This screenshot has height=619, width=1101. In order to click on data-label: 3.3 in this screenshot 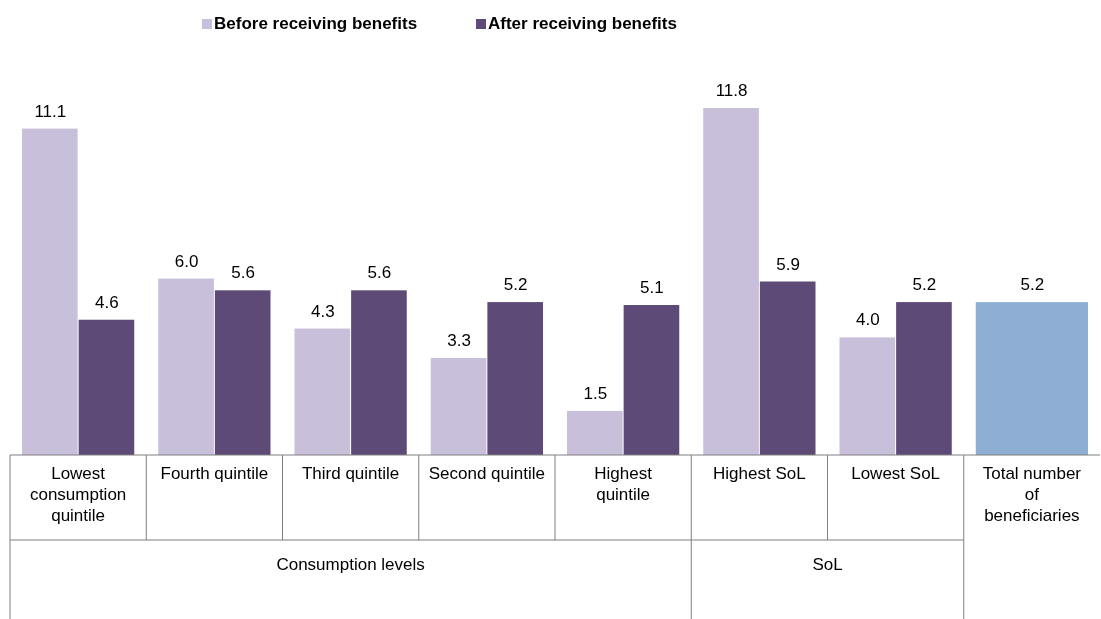, I will do `click(459, 340)`.